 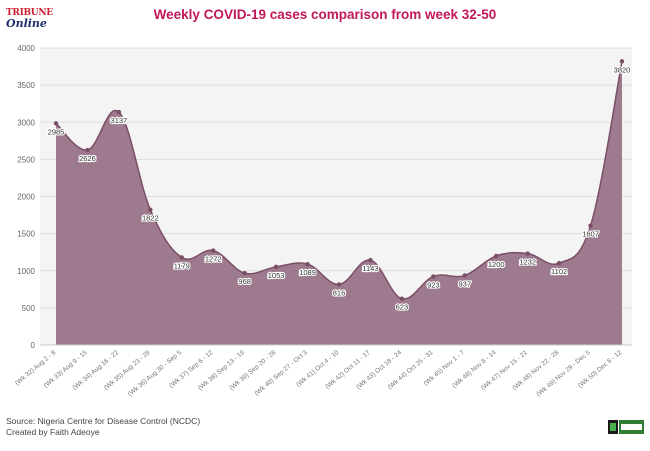 What do you see at coordinates (119, 120) in the screenshot?
I see `data-label: 3137` at bounding box center [119, 120].